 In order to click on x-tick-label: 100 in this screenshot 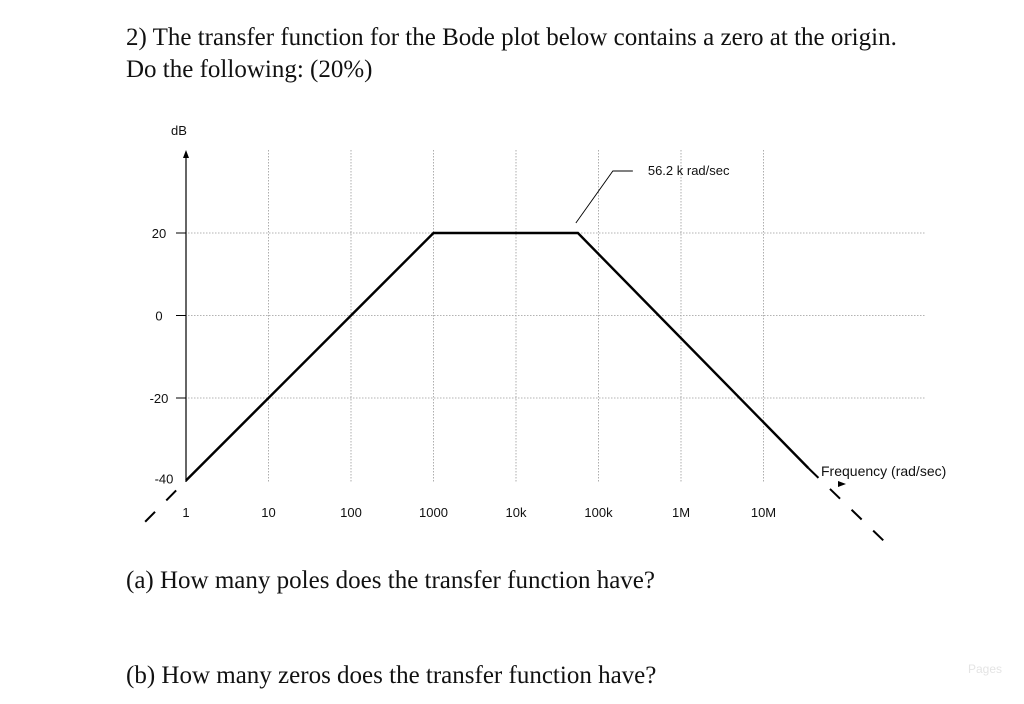, I will do `click(351, 512)`.